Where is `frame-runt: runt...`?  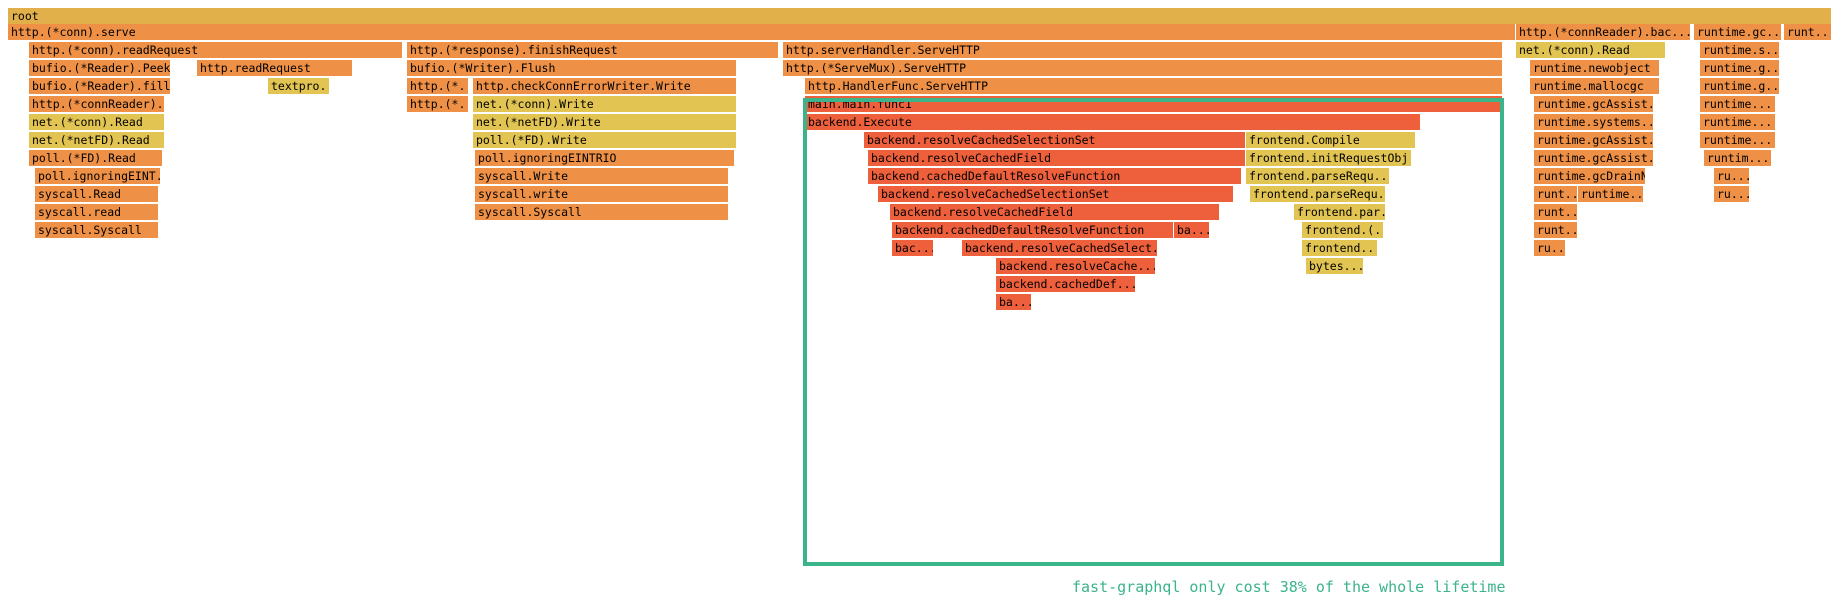 frame-runt: runt... is located at coordinates (1808, 32).